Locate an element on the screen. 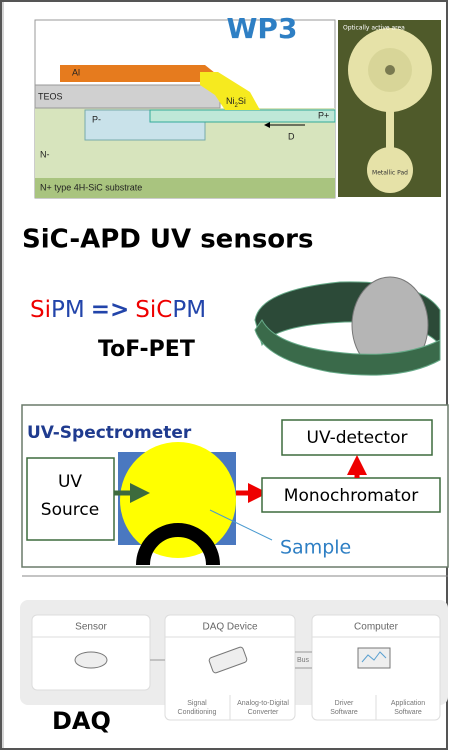 This screenshot has height=751, width=450. label: Analog-to-Digital is located at coordinates (263, 703).